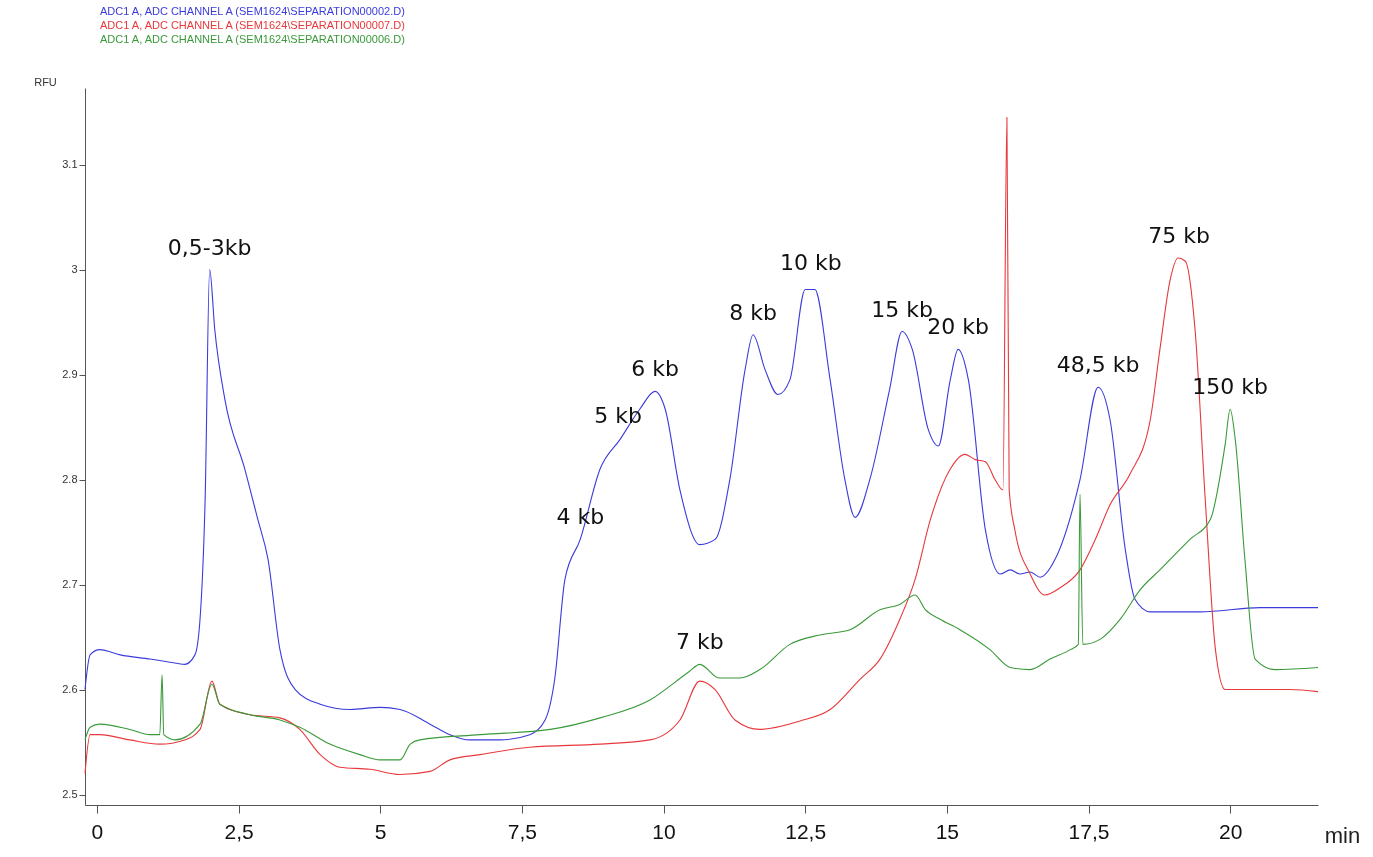 The image size is (1373, 857). Describe the element at coordinates (70, 689) in the screenshot. I see `y-tick-label: 2.6` at that location.